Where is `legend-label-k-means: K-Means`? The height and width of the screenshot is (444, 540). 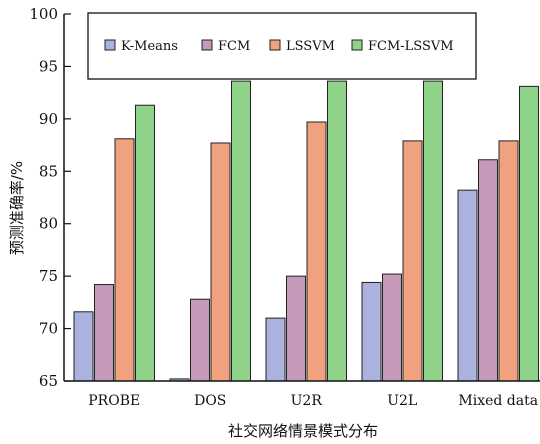
legend-label-k-means: K-Means is located at coordinates (149, 46).